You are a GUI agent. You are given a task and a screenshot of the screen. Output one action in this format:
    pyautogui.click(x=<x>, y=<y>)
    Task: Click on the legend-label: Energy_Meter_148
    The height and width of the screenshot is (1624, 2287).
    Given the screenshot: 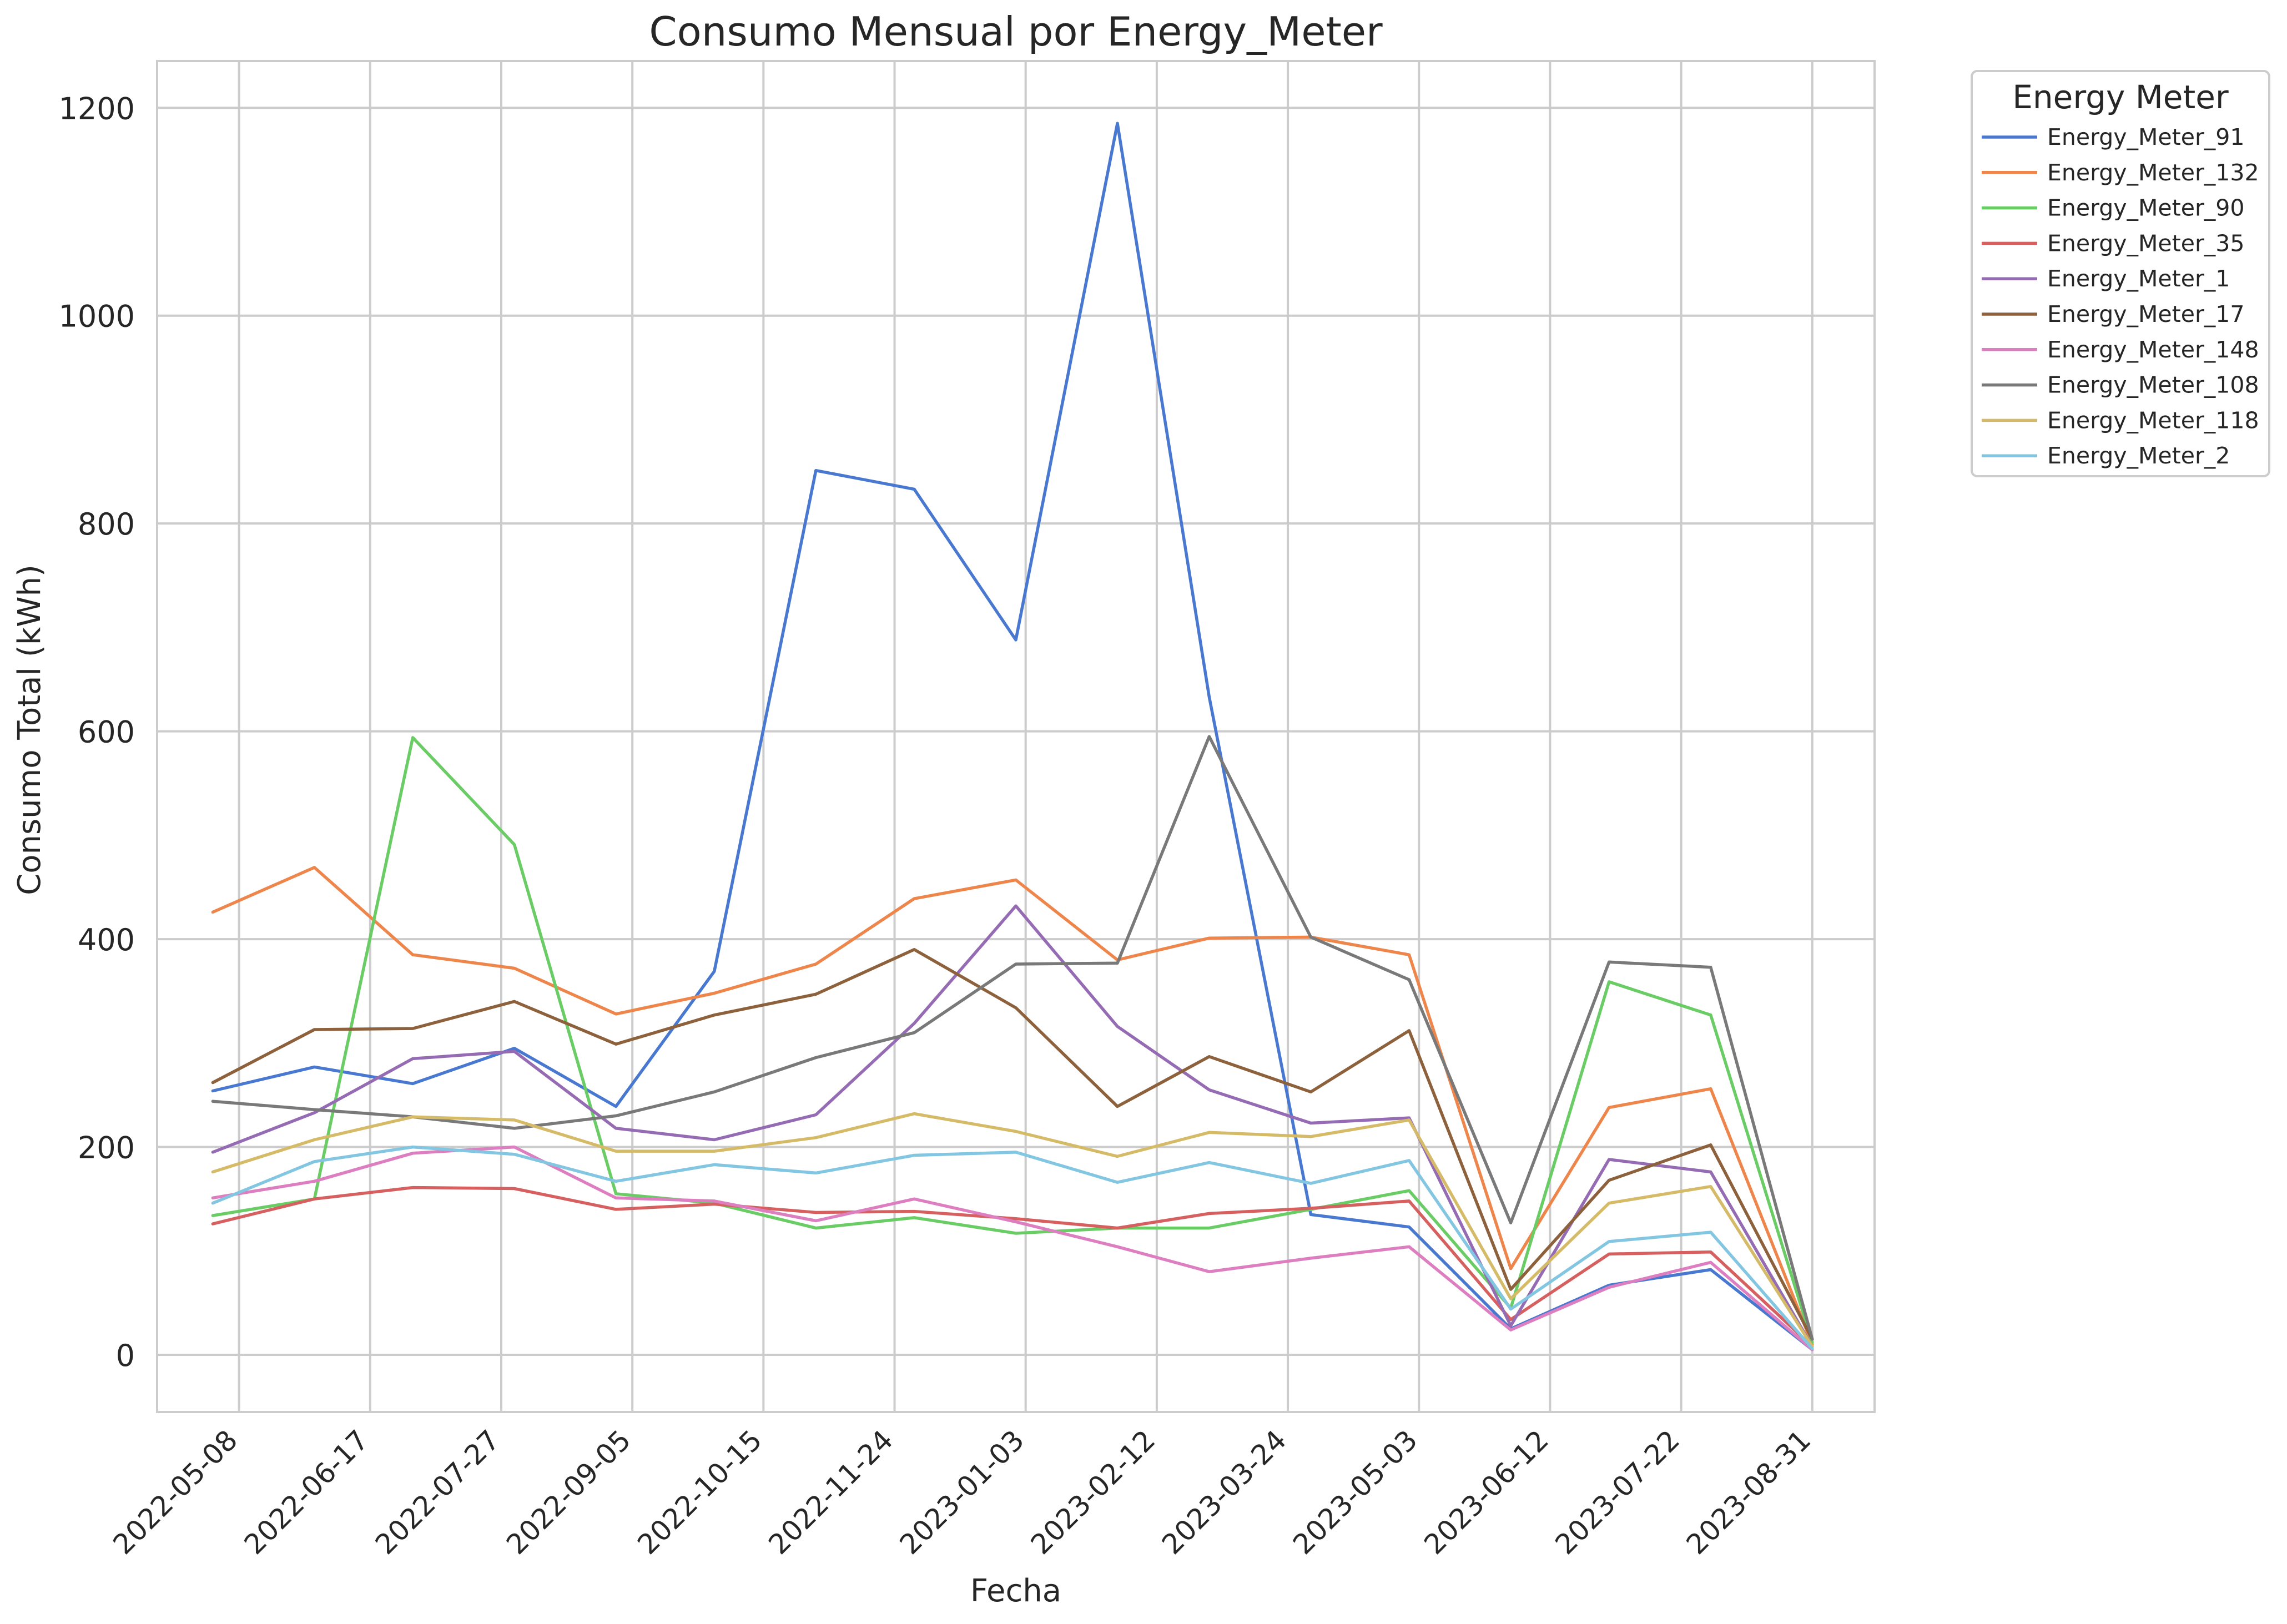 What is the action you would take?
    pyautogui.click(x=2153, y=349)
    